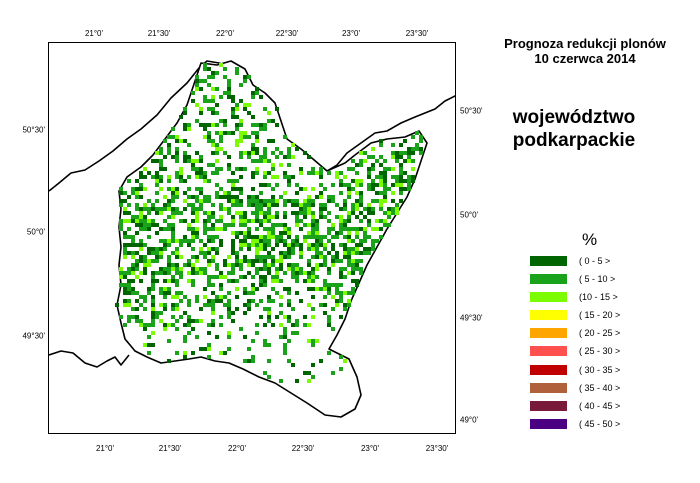  I want to click on legend-swatch, so click(548, 388).